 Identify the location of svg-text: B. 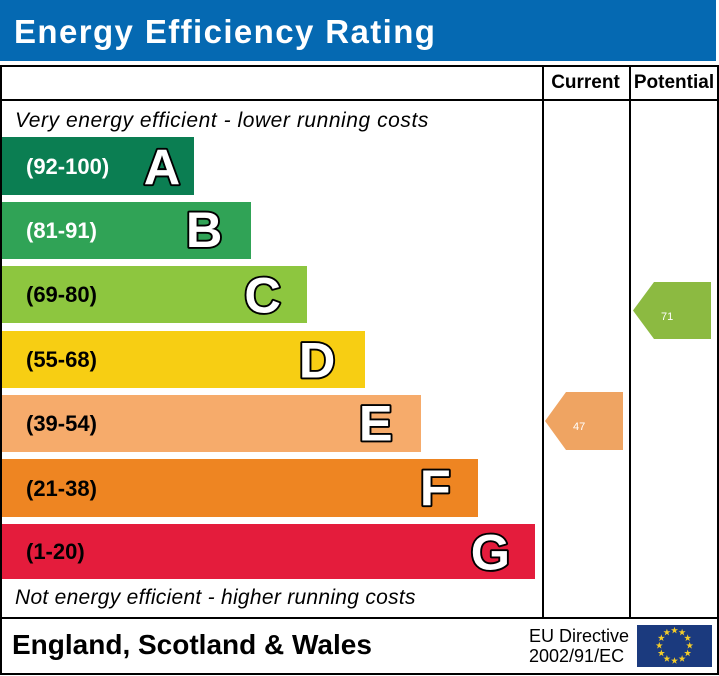
(204, 229).